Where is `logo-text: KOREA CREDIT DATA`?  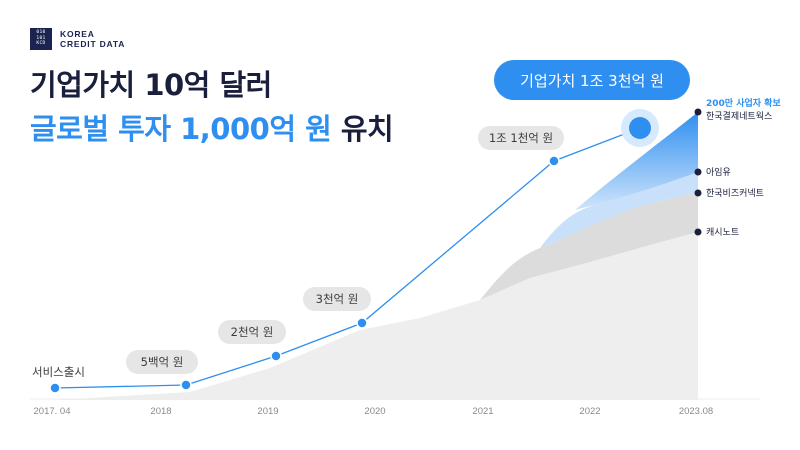 logo-text: KOREA CREDIT DATA is located at coordinates (93, 39).